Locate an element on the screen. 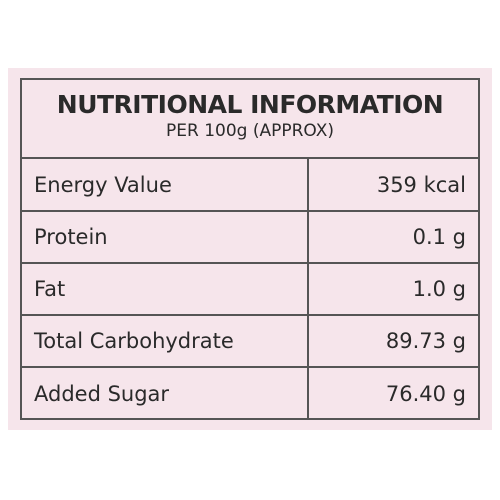  nutrient-amount: 359 kcal is located at coordinates (392, 185).